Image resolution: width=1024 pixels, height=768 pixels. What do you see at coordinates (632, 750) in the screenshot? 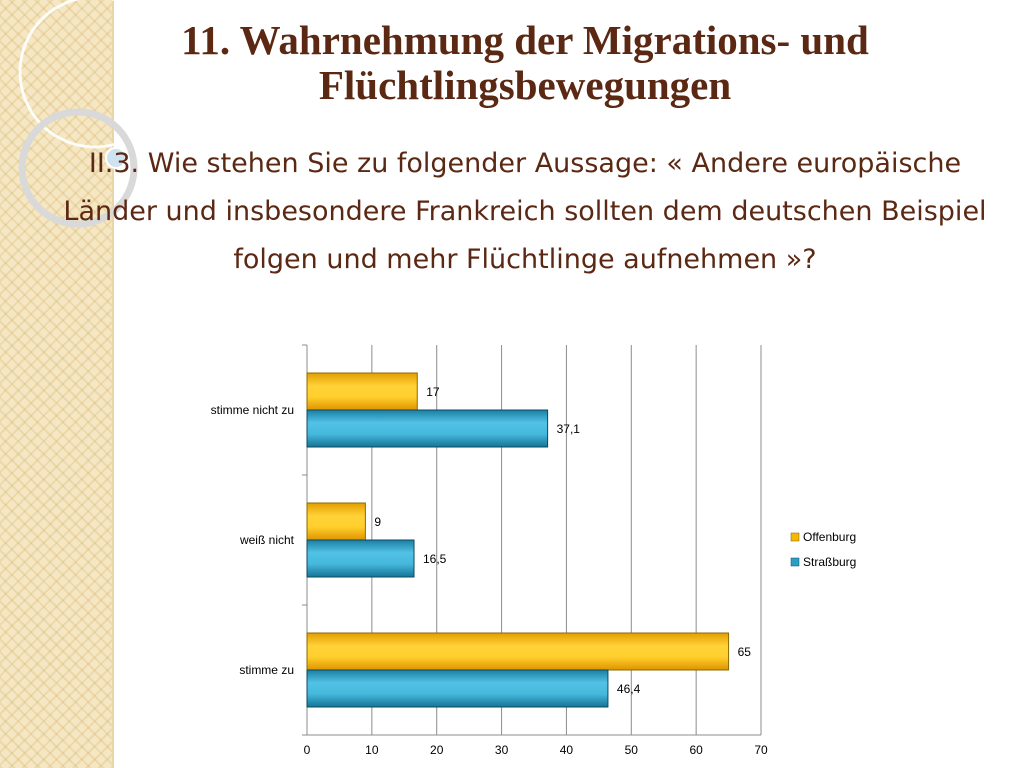
I see `x-tick-label: 50` at bounding box center [632, 750].